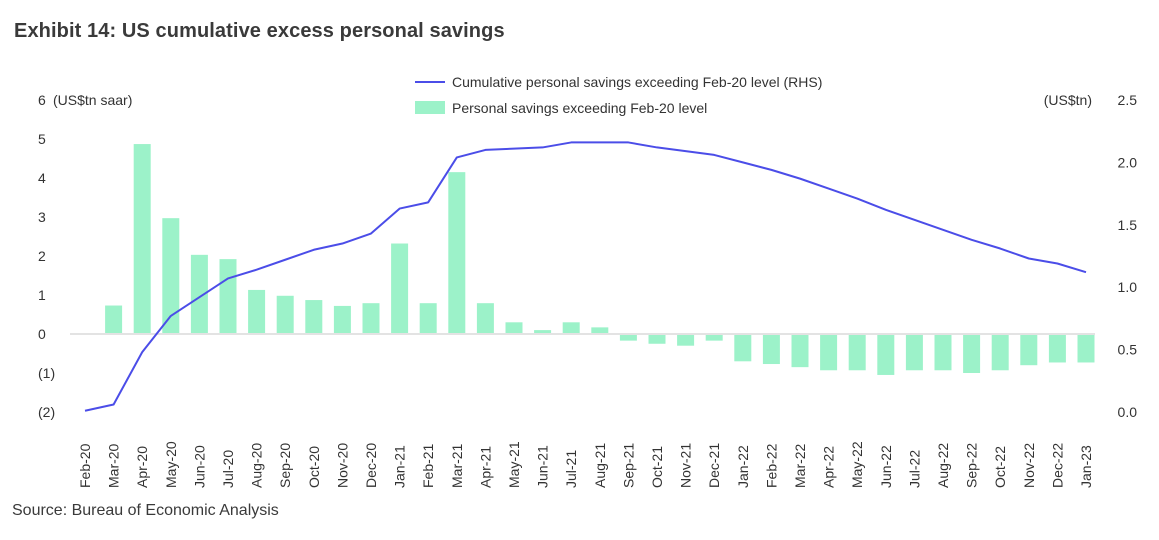 This screenshot has width=1159, height=540. I want to click on x-tick-label: Oct-22, so click(1000, 467).